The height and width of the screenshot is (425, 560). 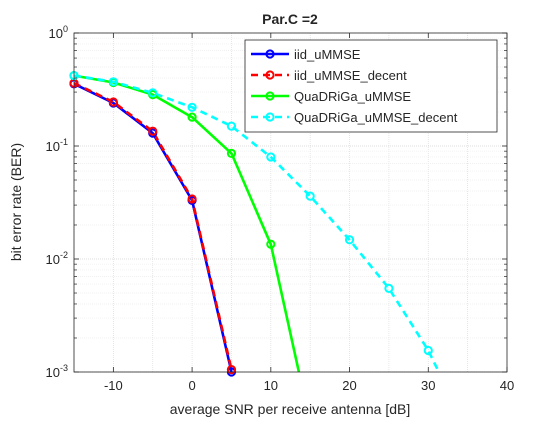 What do you see at coordinates (271, 385) in the screenshot?
I see `x-tick-label: 10` at bounding box center [271, 385].